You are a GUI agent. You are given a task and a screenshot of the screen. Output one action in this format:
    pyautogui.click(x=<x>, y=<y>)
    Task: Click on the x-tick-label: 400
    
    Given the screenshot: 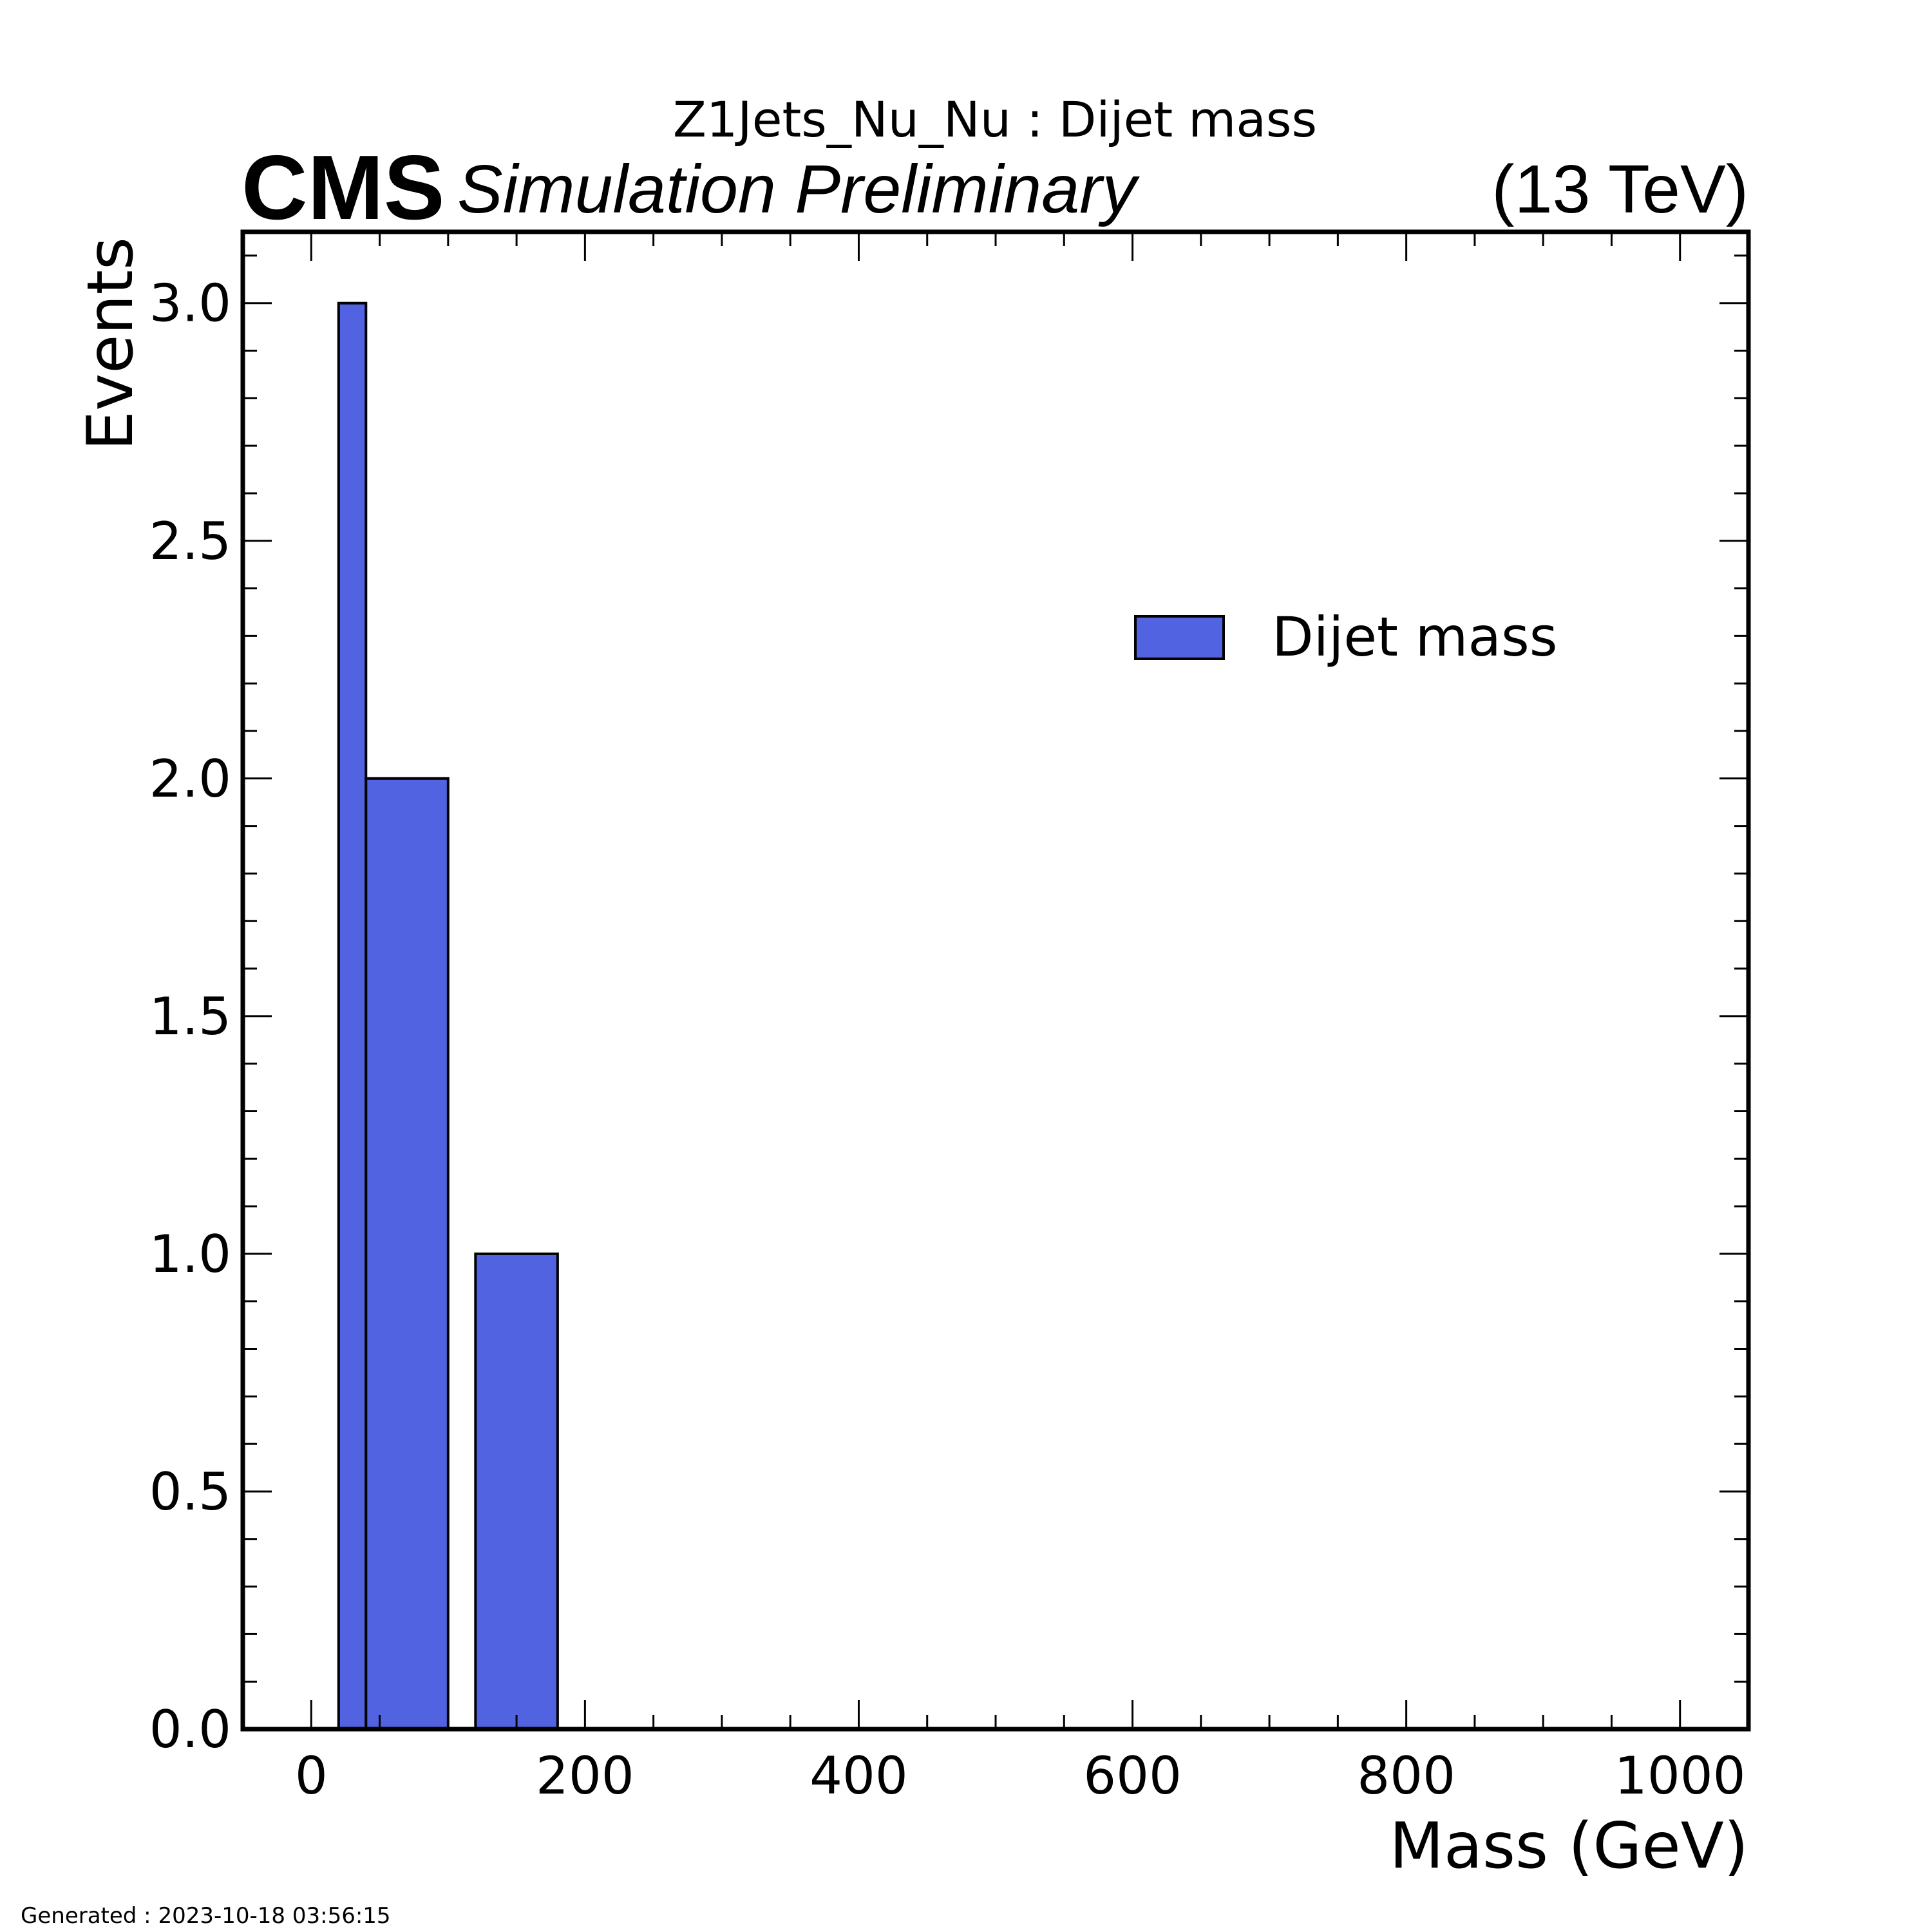 What is the action you would take?
    pyautogui.click(x=859, y=1776)
    